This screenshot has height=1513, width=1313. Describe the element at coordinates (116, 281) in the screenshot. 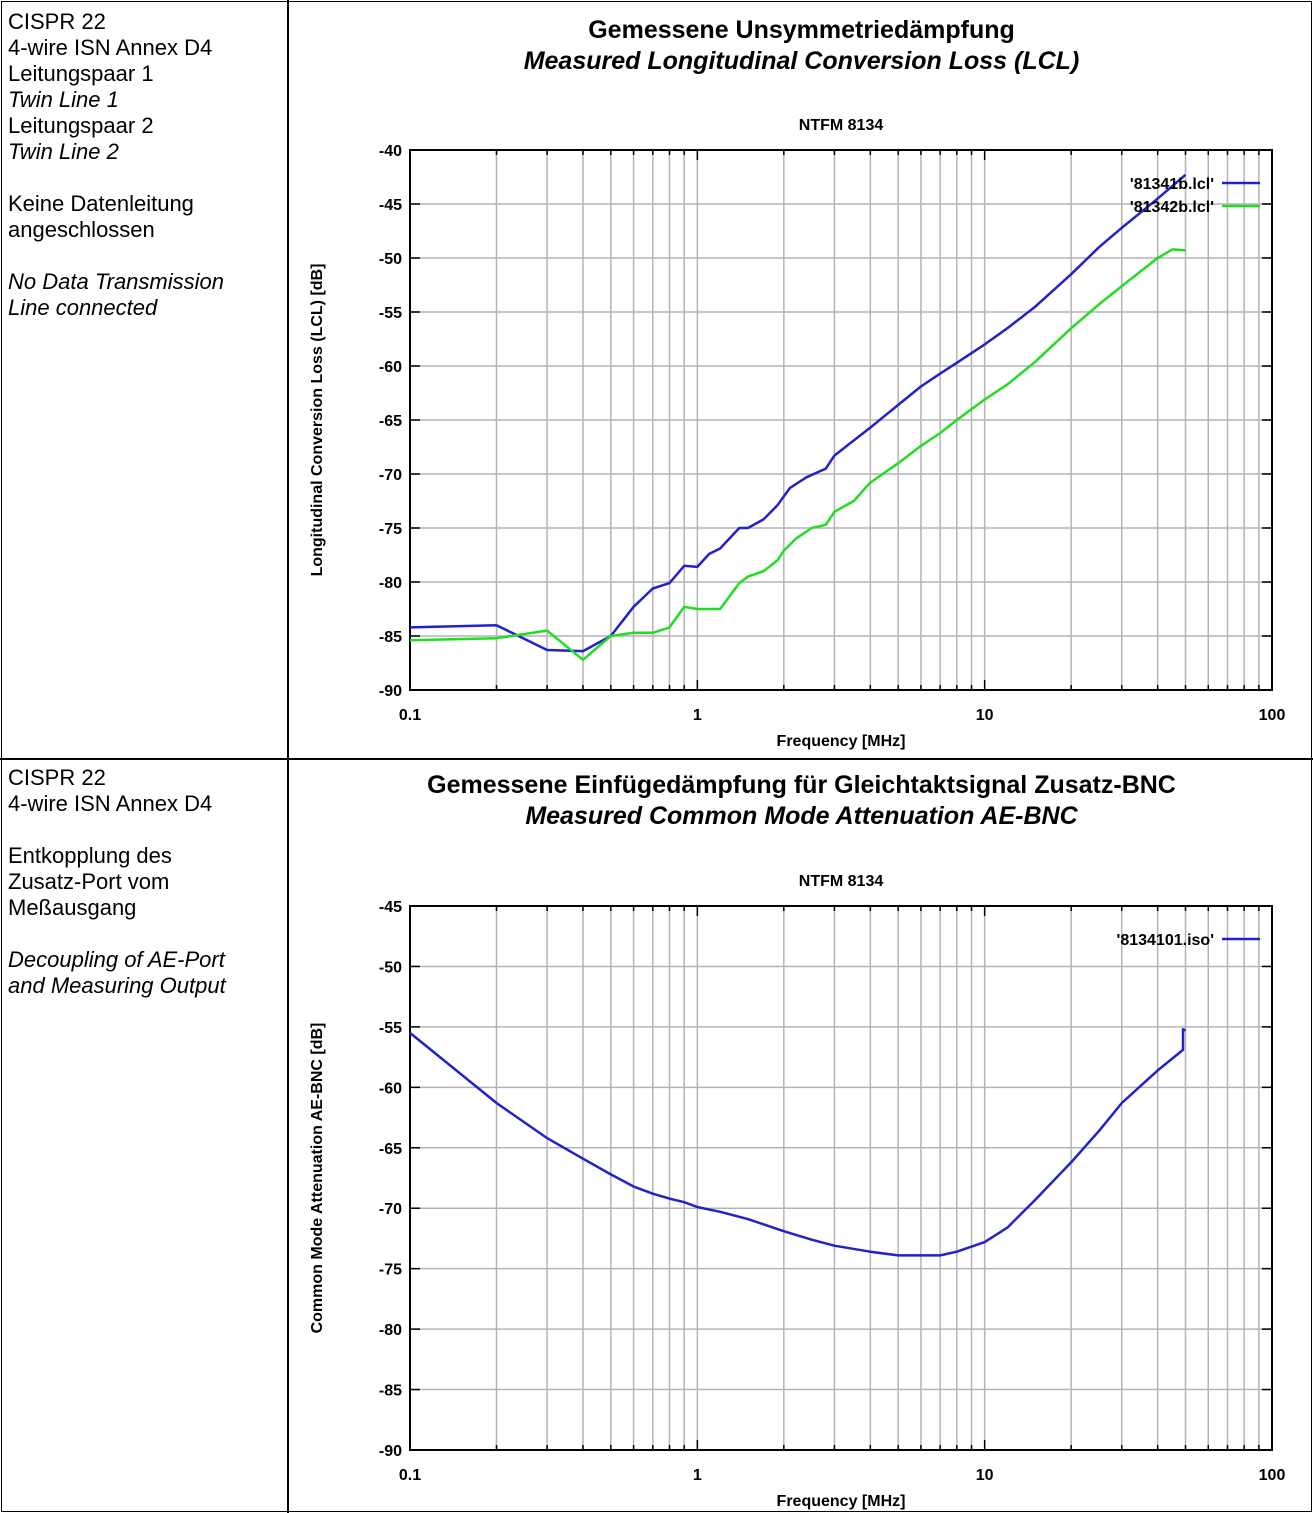

I see `side-line: No Data Transmission` at that location.